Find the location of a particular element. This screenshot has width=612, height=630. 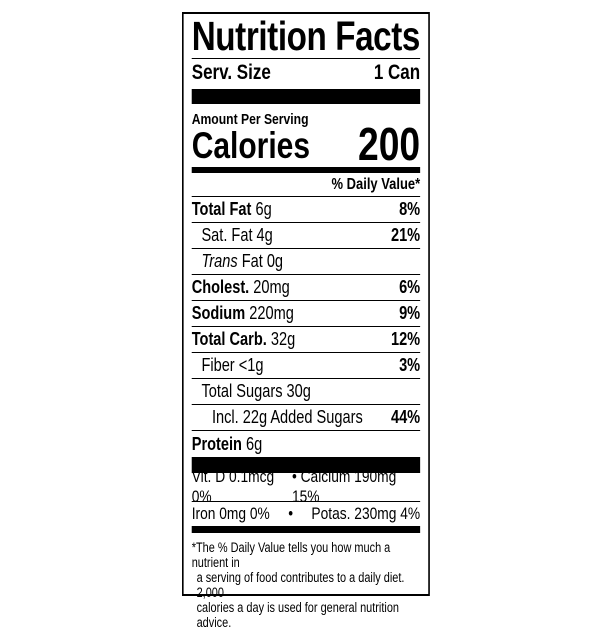

nutrient-row-sat-fat: Sat. Fat 4g 21% is located at coordinates (306, 236).